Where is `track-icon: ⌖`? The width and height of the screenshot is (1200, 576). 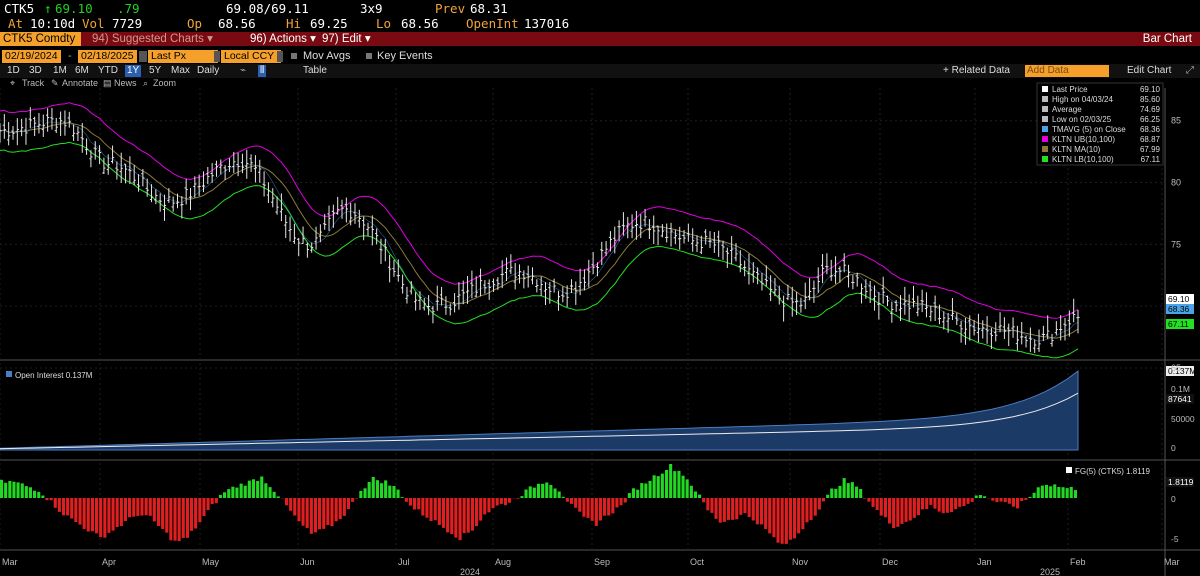 track-icon: ⌖ is located at coordinates (13, 83).